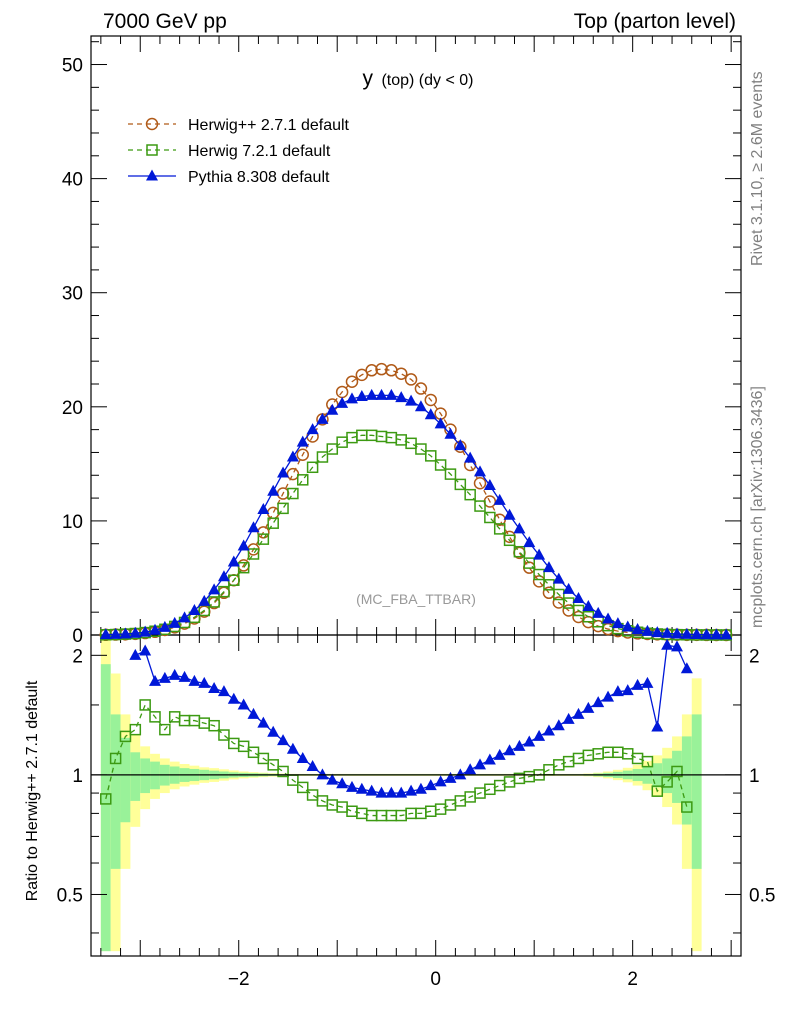 The width and height of the screenshot is (786, 1024). Describe the element at coordinates (32, 790) in the screenshot. I see `ratio-y-axis-label: Ratio to Herwig++ 2.7.1 default` at that location.